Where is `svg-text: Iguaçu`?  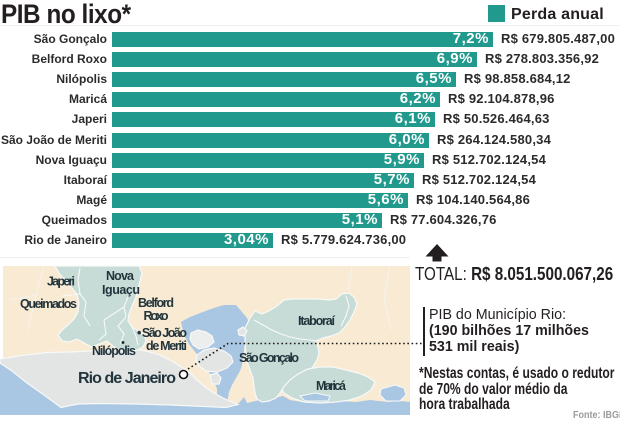 svg-text: Iguaçu is located at coordinates (121, 290).